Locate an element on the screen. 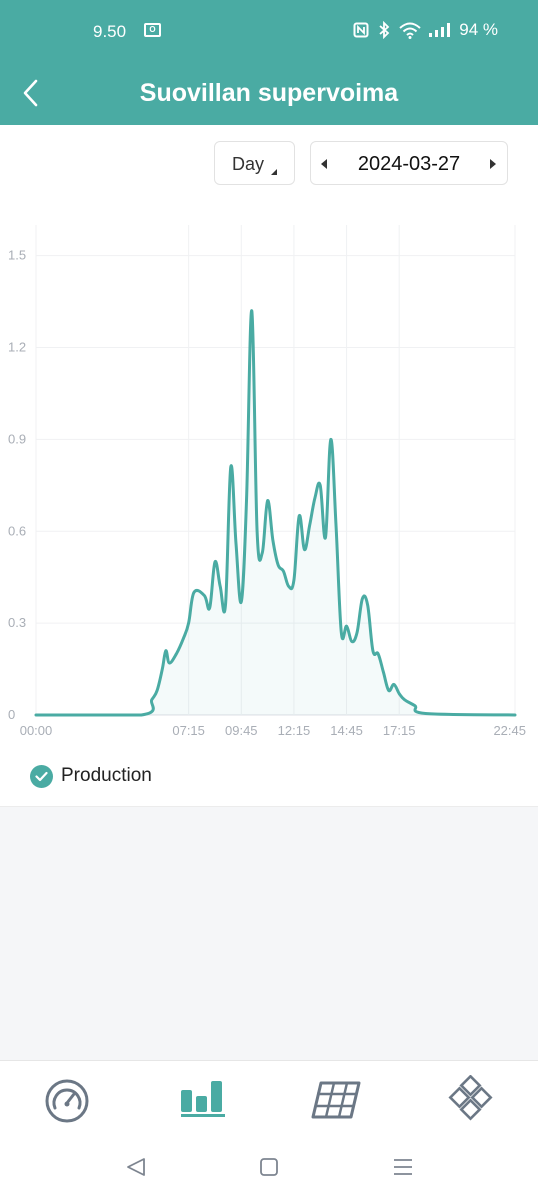  system-back-button is located at coordinates (136, 1167).